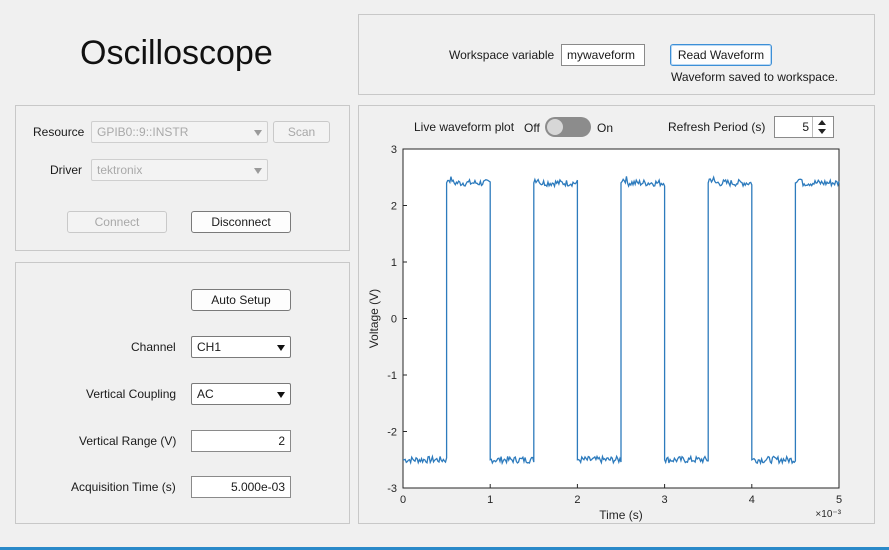  Describe the element at coordinates (153, 347) in the screenshot. I see `channel-label: Channel` at that location.